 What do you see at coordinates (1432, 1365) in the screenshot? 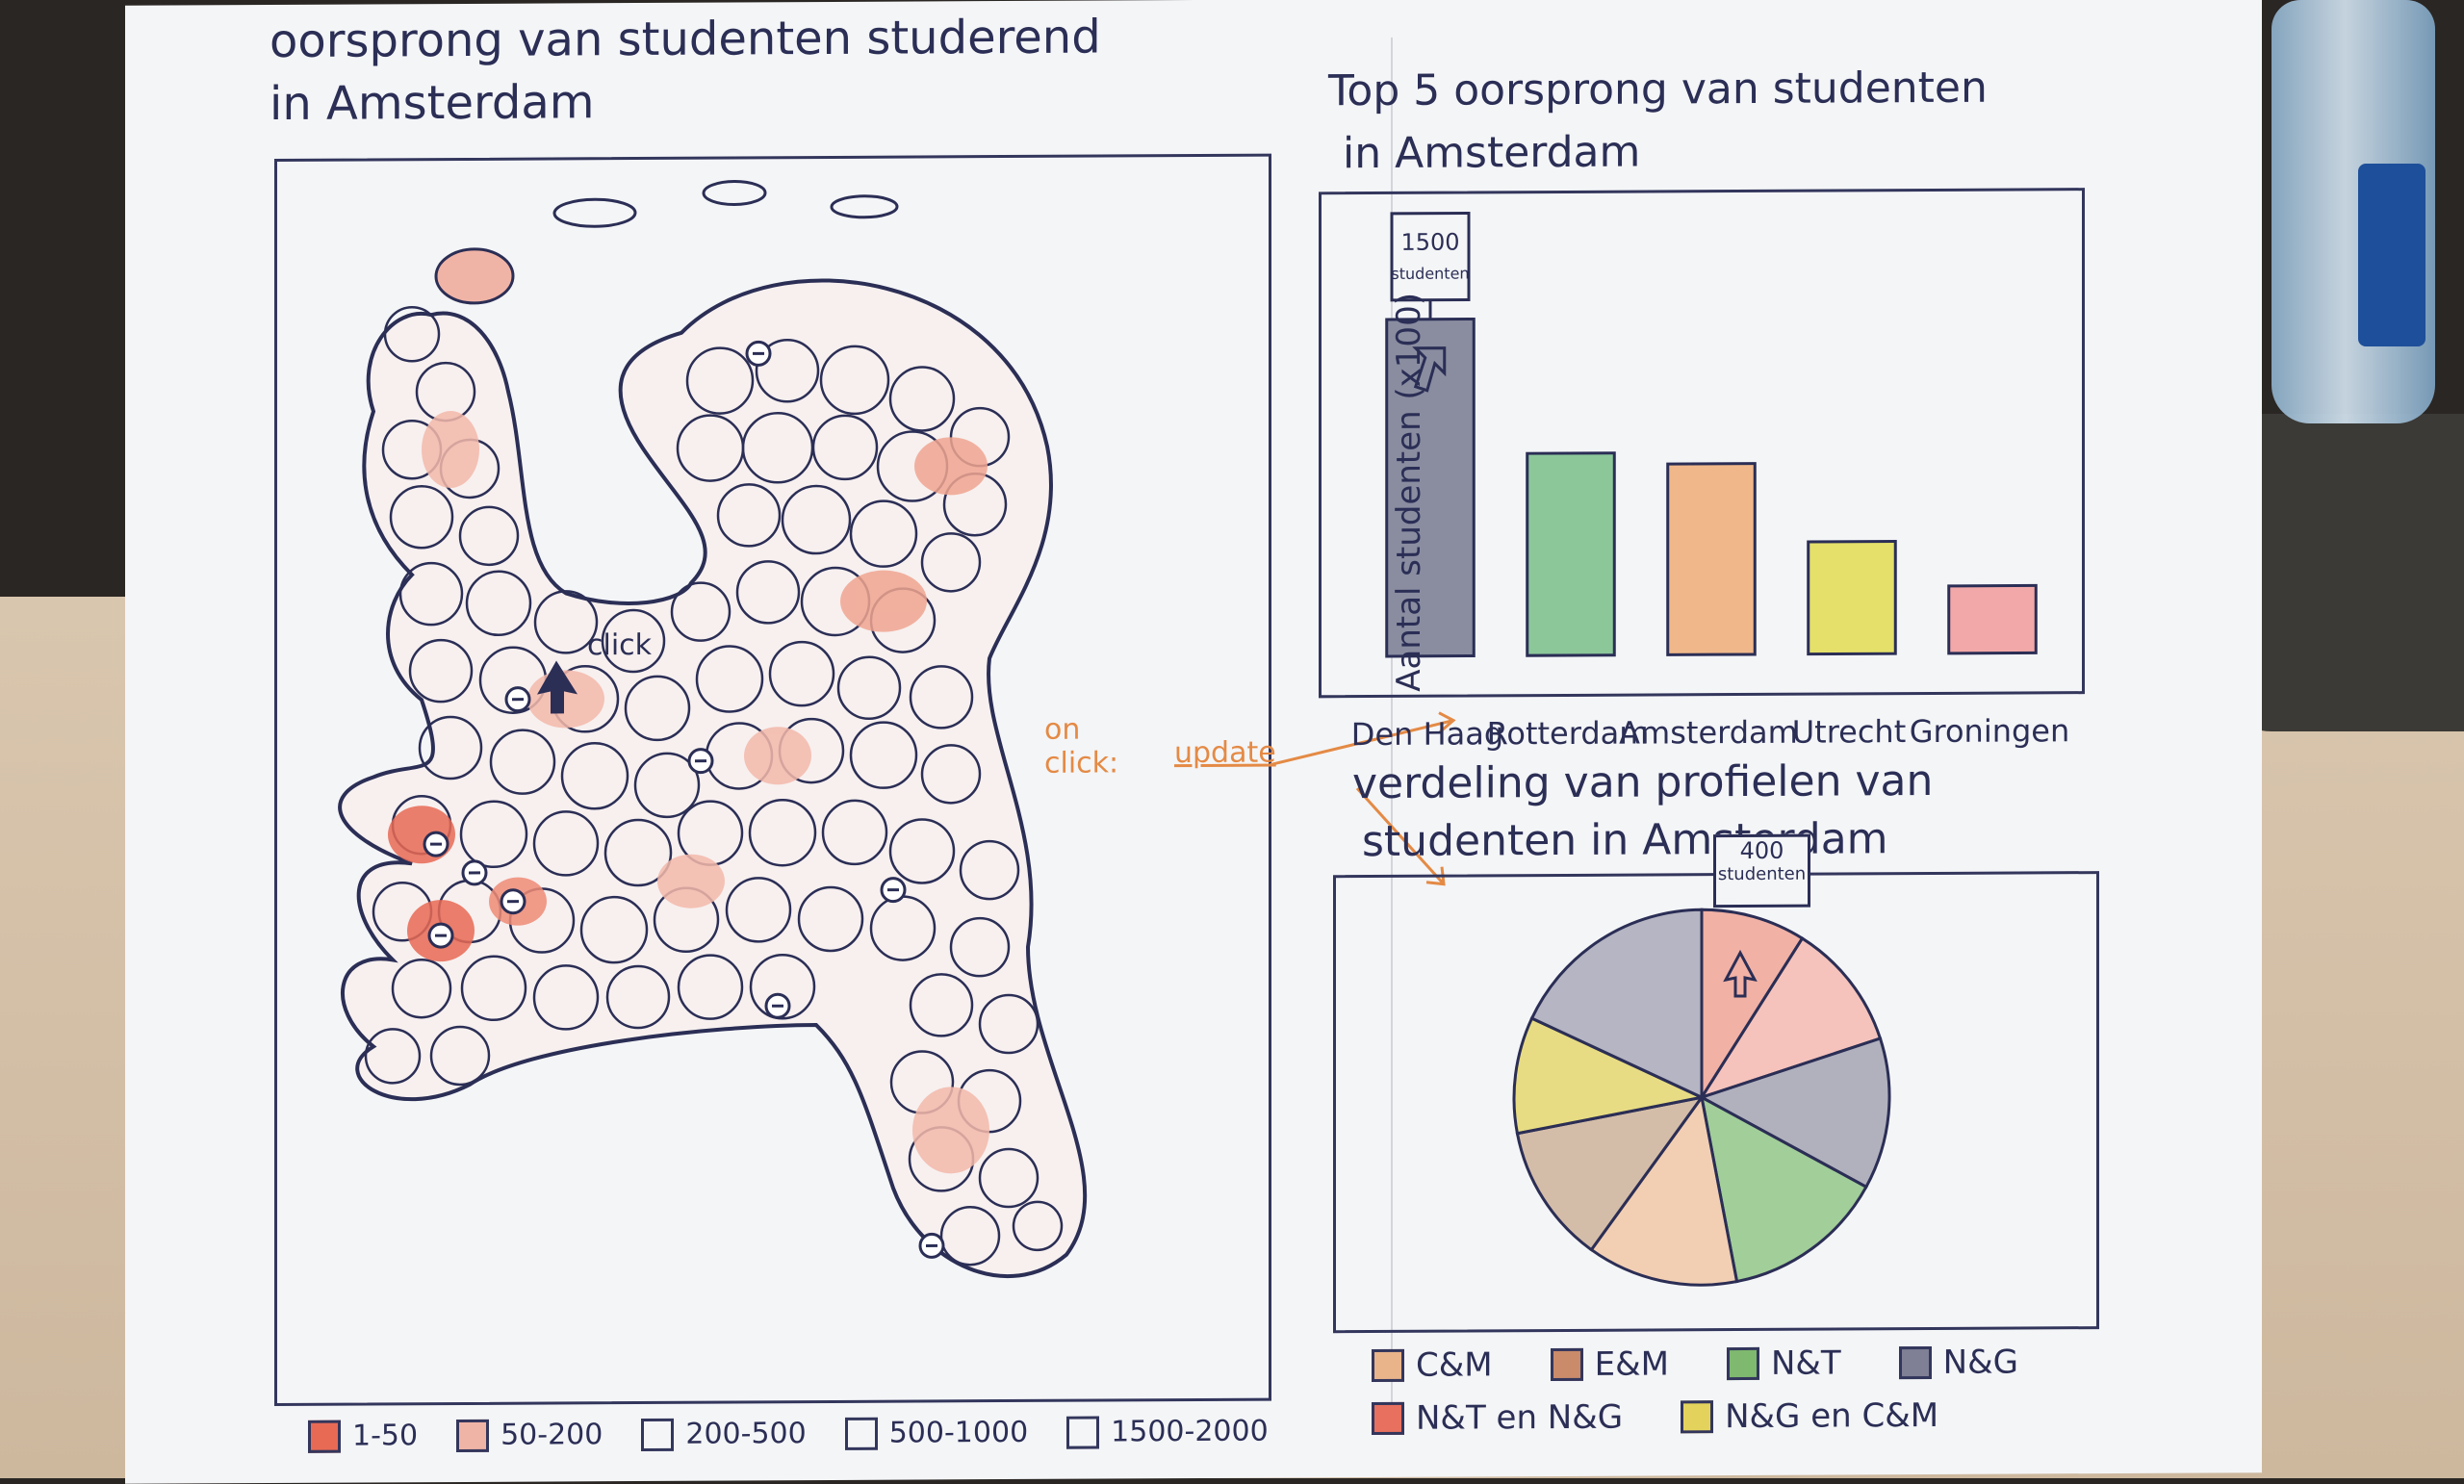
I see `pie-legend-item: C&M` at bounding box center [1432, 1365].